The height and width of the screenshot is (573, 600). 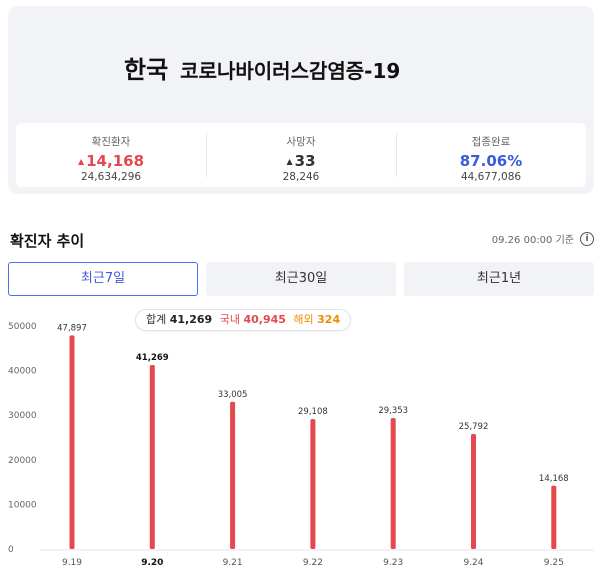 I want to click on y-tick-label: 40000, so click(x=22, y=372).